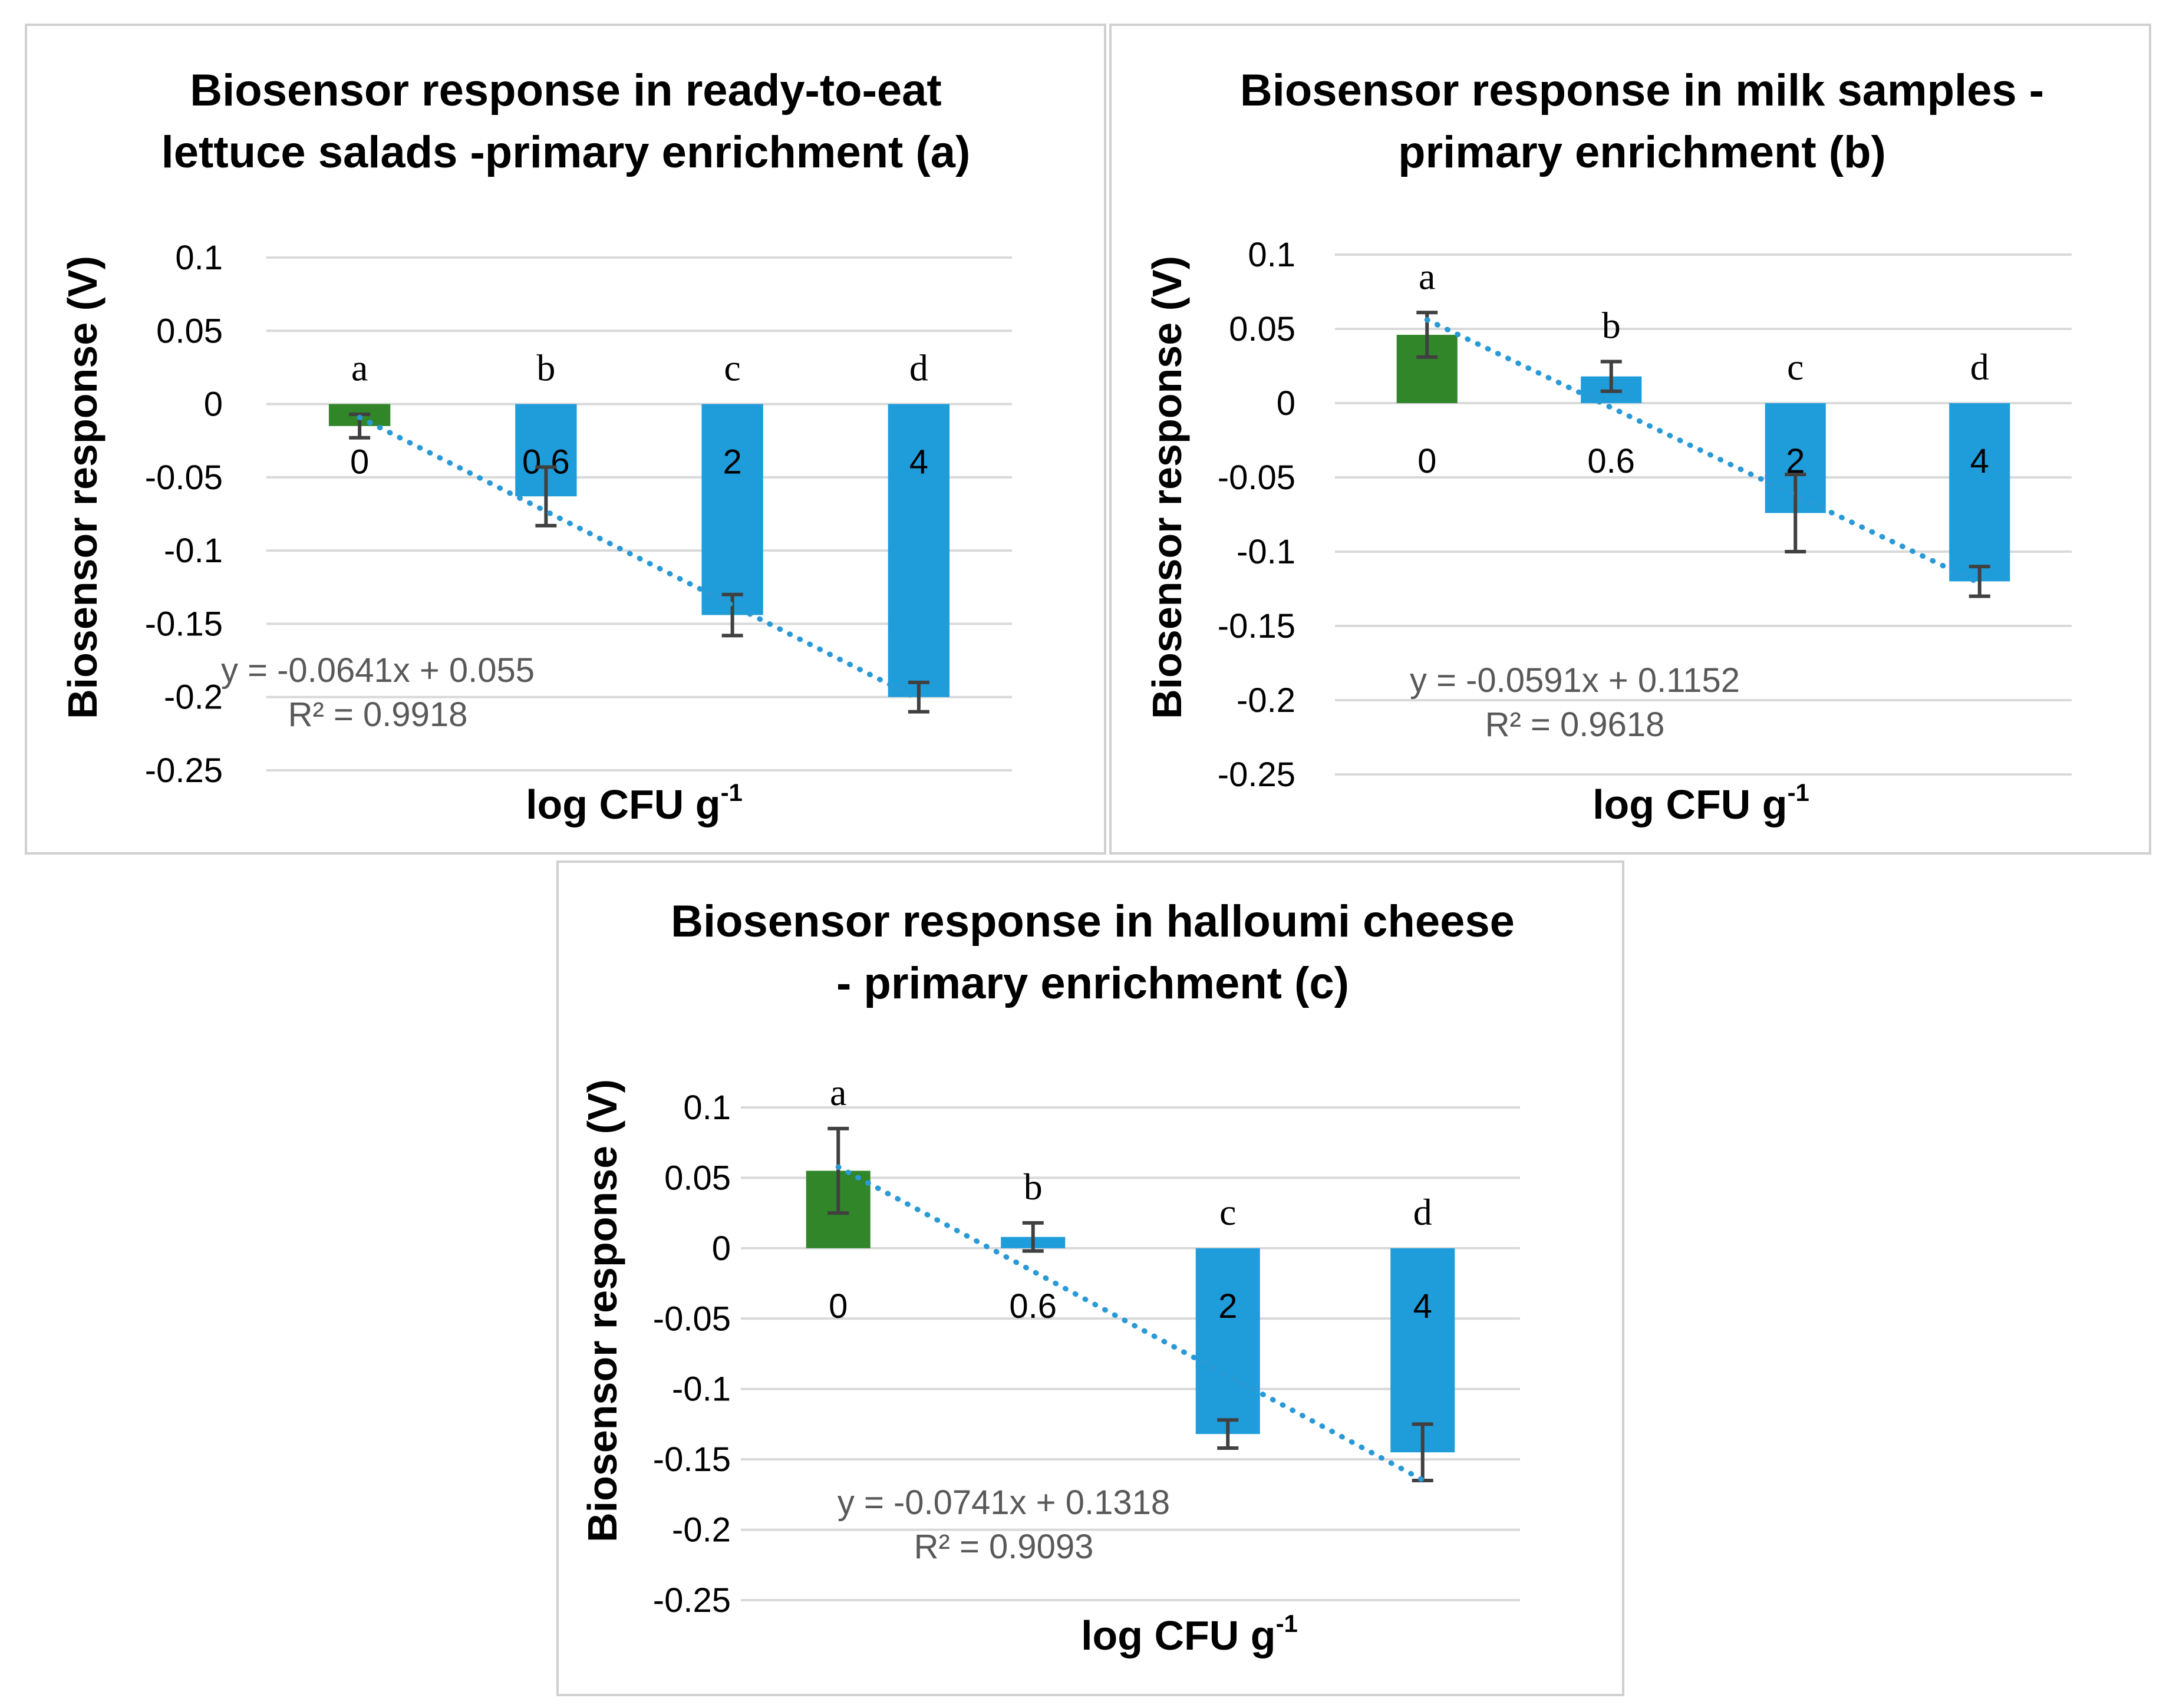 This screenshot has height=1708, width=2176. I want to click on chart-title-line1: Biosensor response in halloumi cheese, so click(1093, 921).